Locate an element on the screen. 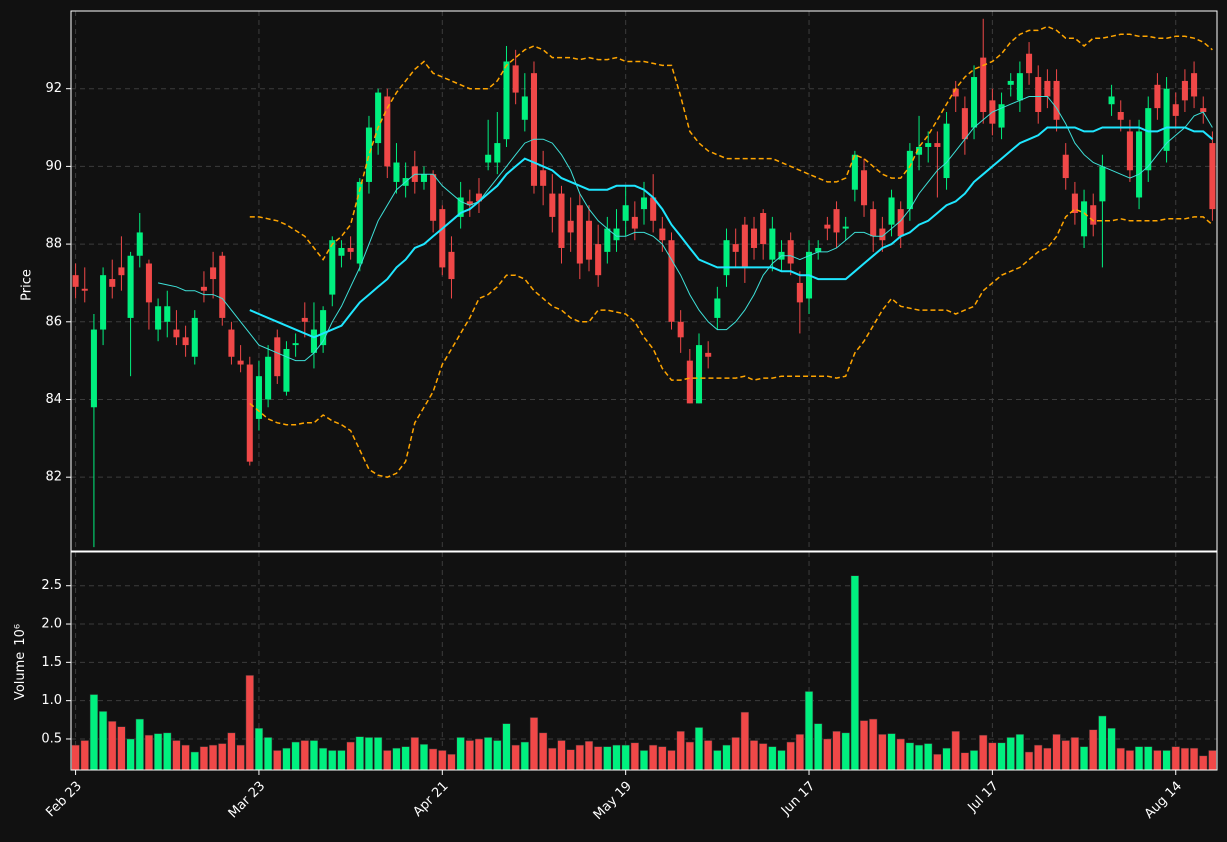 Image resolution: width=1227 pixels, height=842 pixels. volume-axis-label: Volume 10⁶ is located at coordinates (20, 662).